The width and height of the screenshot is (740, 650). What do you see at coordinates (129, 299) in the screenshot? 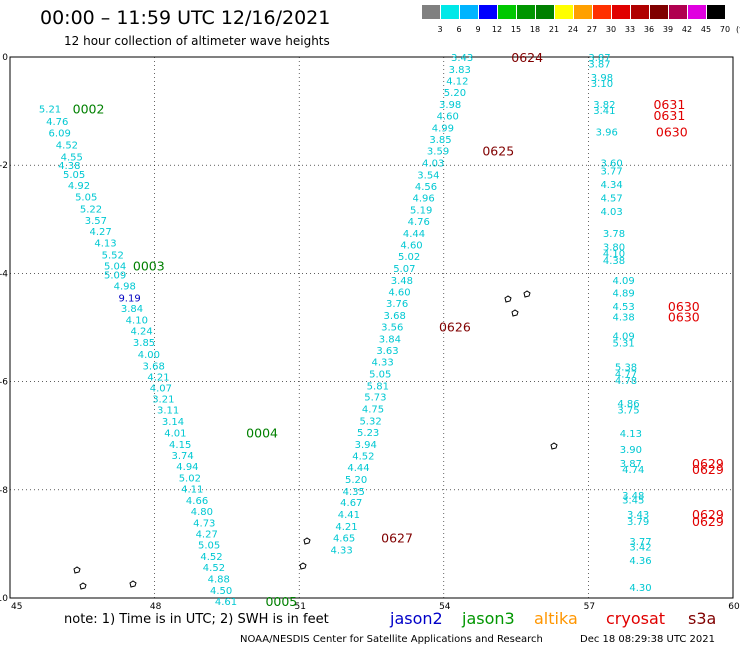
I see `wave-height-value: 9.19` at bounding box center [129, 299].